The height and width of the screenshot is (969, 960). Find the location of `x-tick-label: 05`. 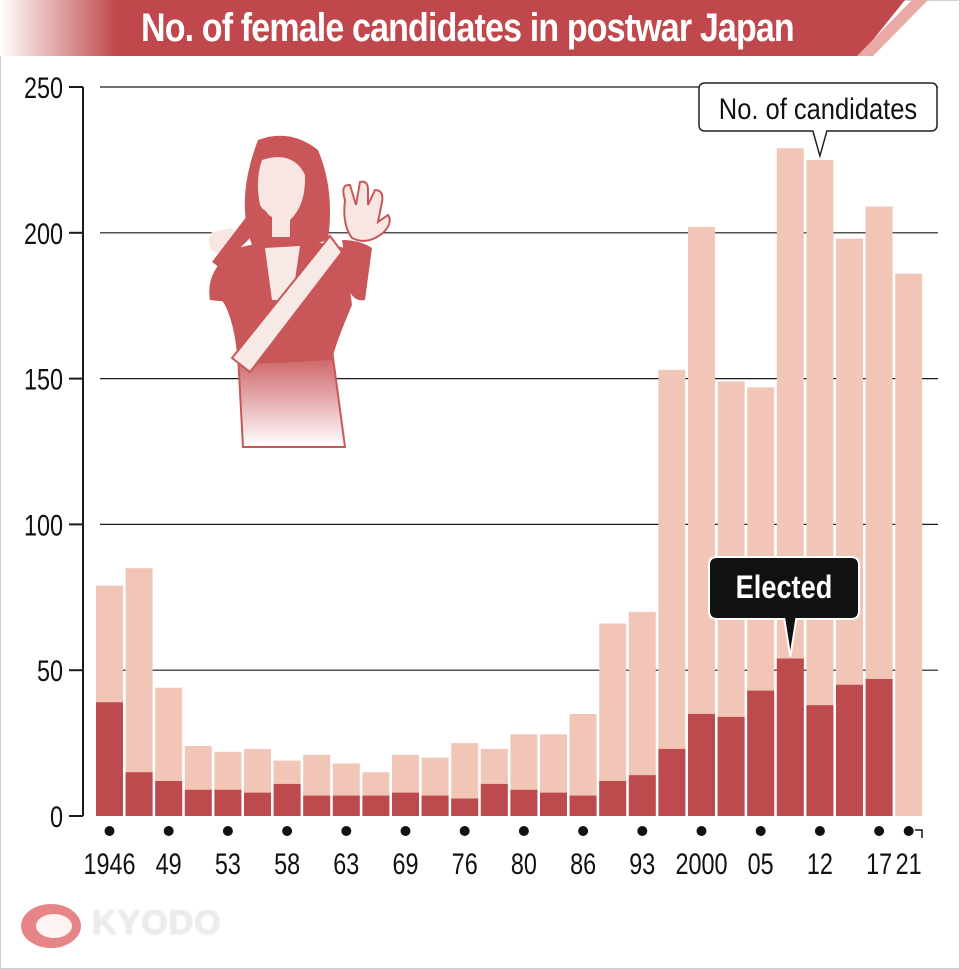

x-tick-label: 05 is located at coordinates (761, 863).